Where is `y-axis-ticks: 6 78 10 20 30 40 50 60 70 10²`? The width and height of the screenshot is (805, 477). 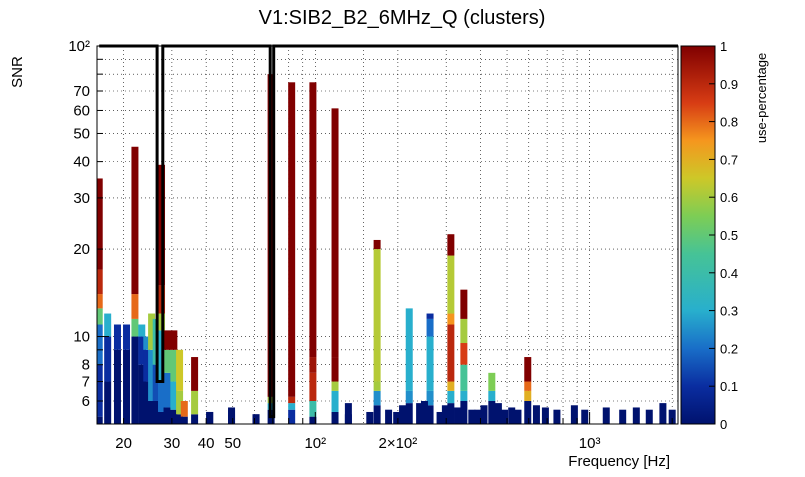
y-axis-ticks: 6 78 10 20 30 40 50 60 70 10² is located at coordinates (88, 231).